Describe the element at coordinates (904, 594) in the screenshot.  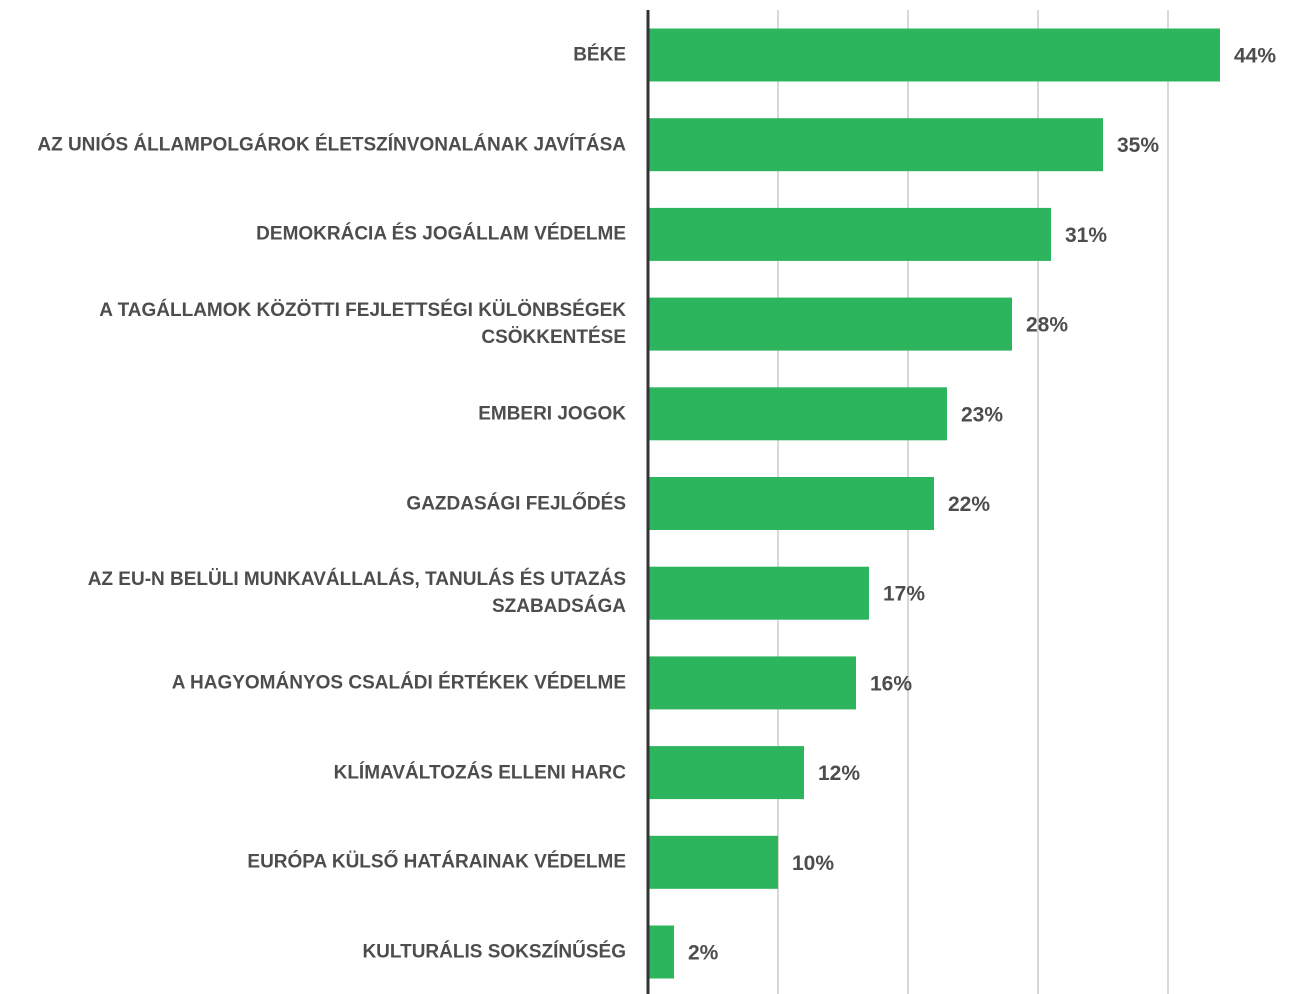
I see `value-label: 17%` at that location.